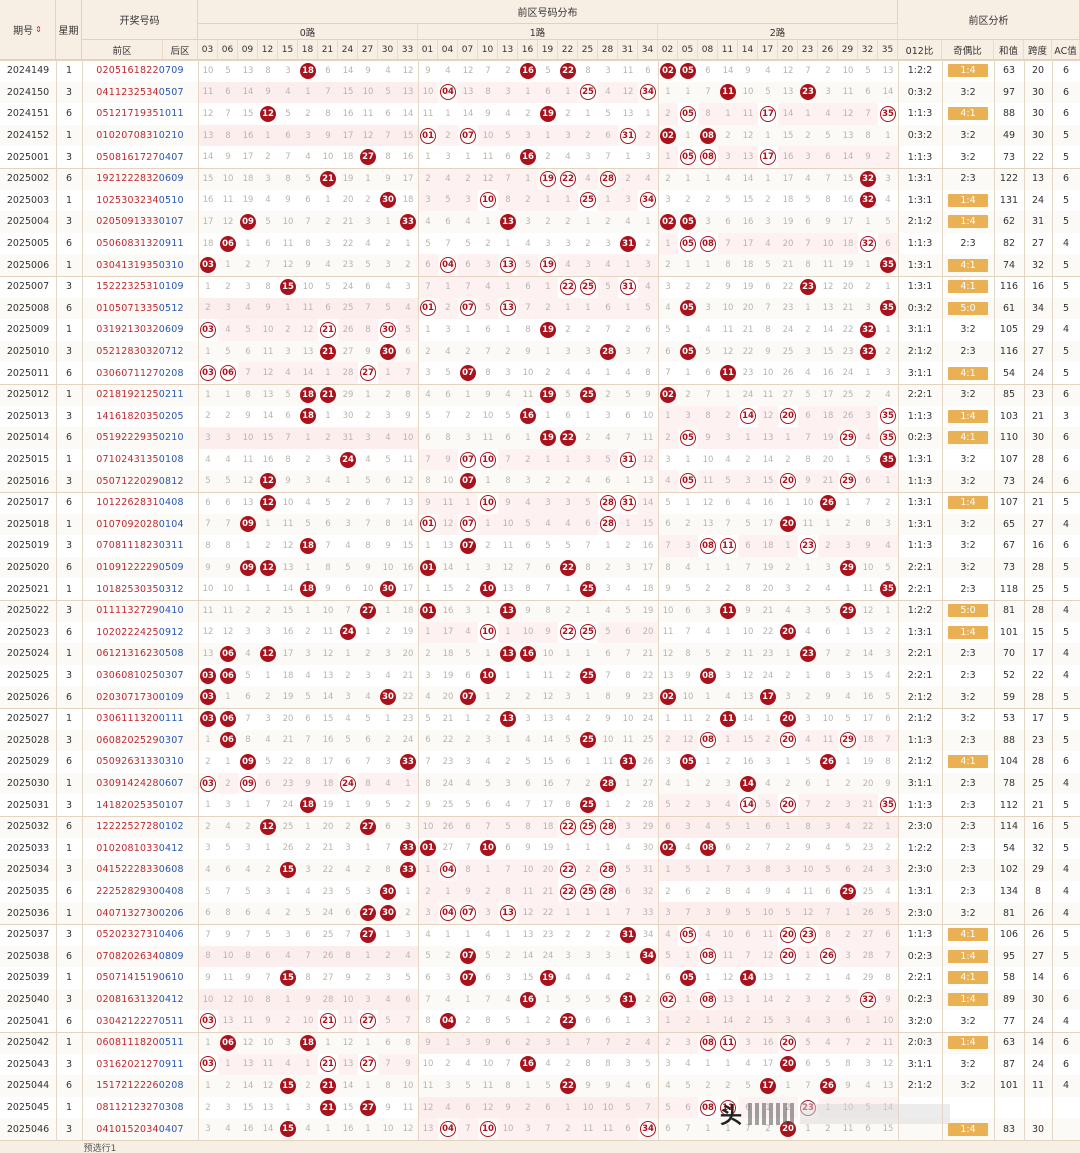  Describe the element at coordinates (548, 934) in the screenshot. I see `miss-count: 23` at that location.